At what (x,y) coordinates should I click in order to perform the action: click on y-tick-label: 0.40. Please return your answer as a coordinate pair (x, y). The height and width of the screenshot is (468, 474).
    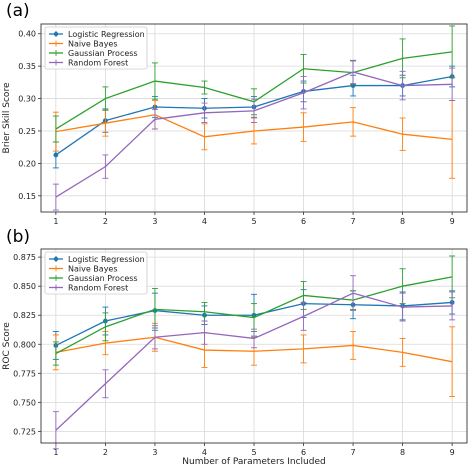
    Looking at the image, I should click on (27, 34).